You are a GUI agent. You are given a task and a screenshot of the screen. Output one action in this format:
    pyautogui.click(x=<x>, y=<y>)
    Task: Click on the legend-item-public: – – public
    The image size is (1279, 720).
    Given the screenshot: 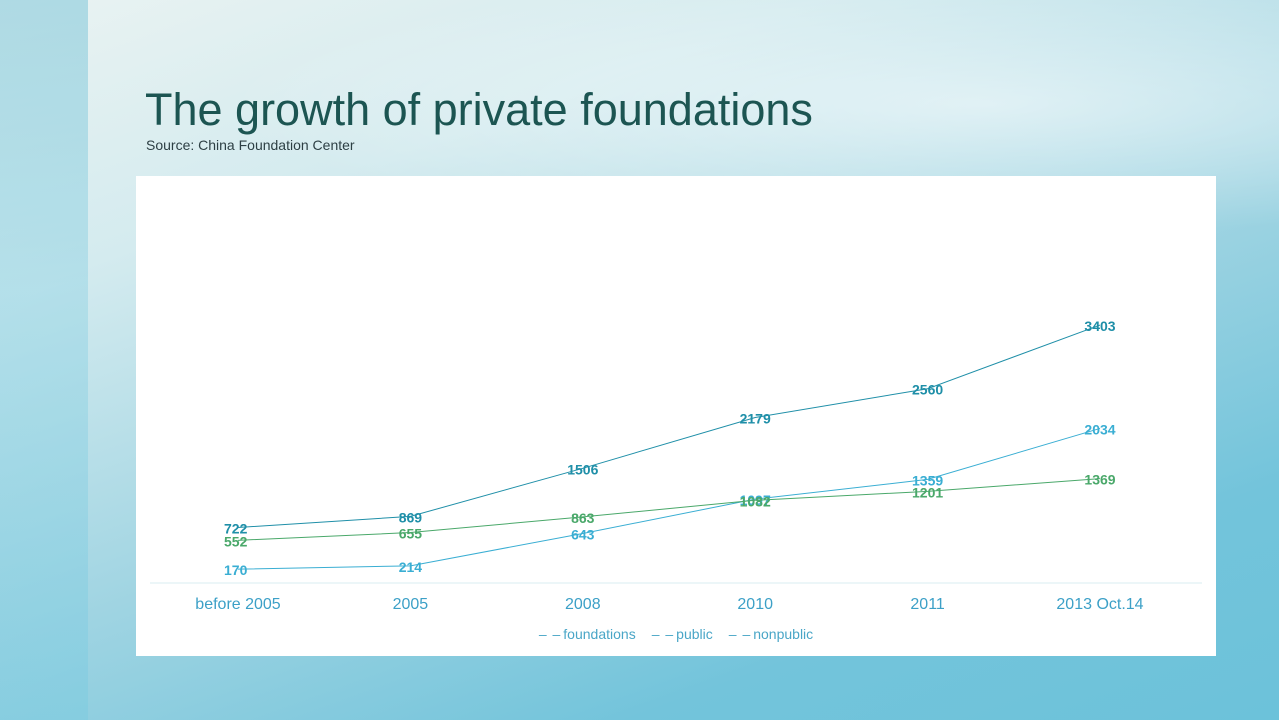 What is the action you would take?
    pyautogui.click(x=682, y=634)
    